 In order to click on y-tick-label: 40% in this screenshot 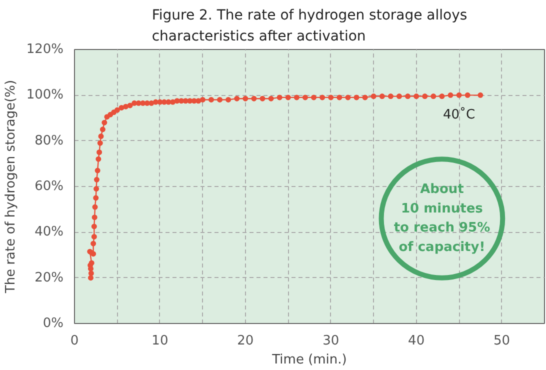, I will do `click(49, 232)`.